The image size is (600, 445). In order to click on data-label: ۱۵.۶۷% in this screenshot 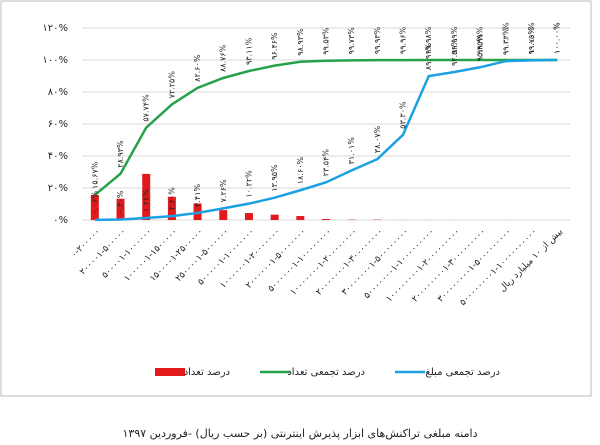, I will do `click(94, 175)`.